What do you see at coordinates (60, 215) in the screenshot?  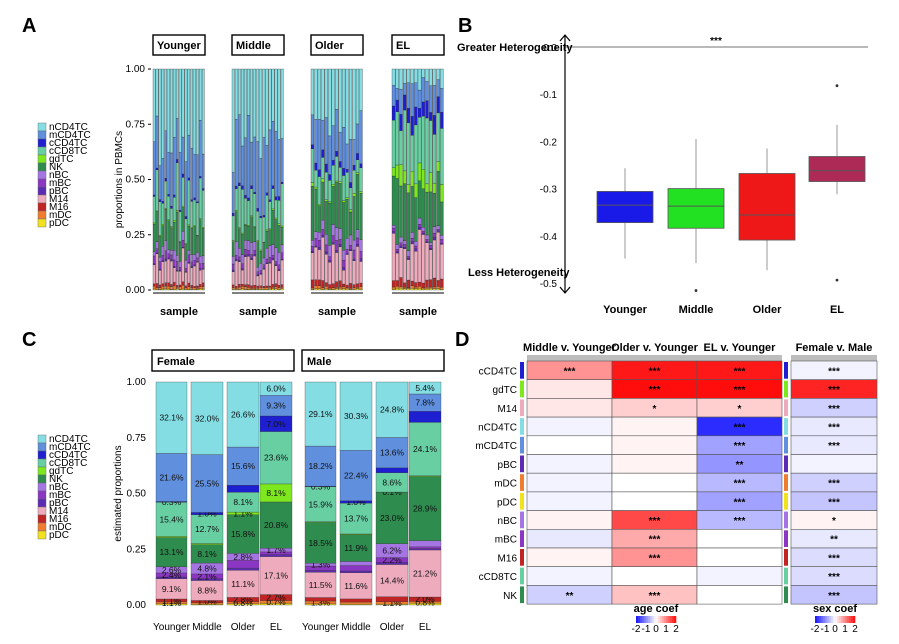 I see `legend-label: mDC` at bounding box center [60, 215].